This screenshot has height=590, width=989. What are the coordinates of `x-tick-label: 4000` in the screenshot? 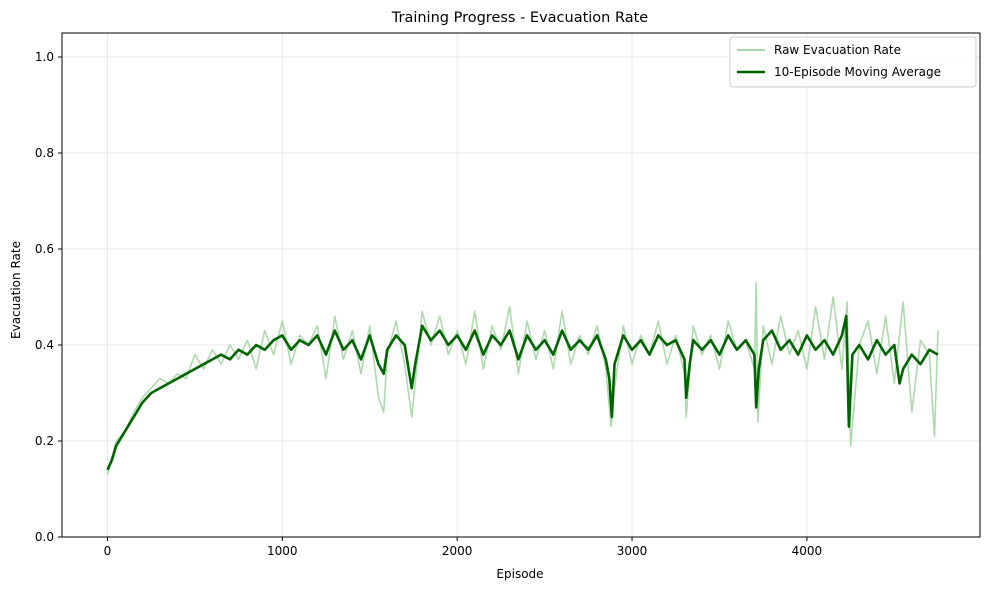 It's located at (807, 551).